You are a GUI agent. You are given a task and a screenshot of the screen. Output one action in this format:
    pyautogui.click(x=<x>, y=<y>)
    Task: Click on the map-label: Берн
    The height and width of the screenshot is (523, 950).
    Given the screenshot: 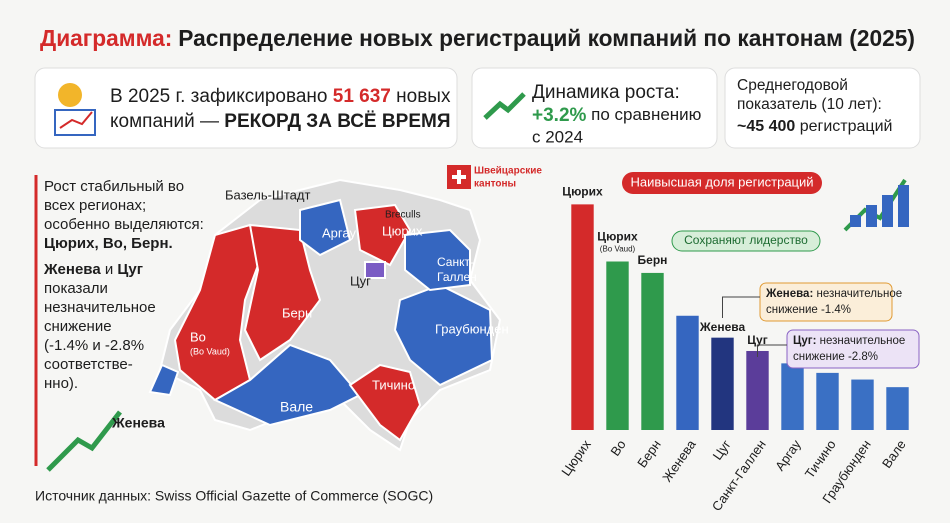 What is the action you would take?
    pyautogui.click(x=297, y=312)
    